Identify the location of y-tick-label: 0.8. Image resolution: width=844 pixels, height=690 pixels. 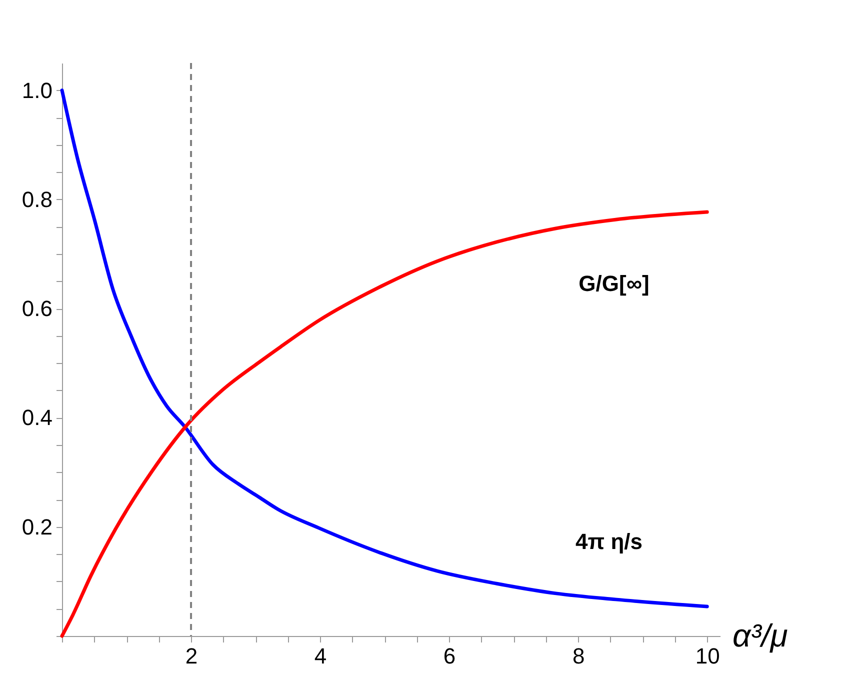
(37, 199).